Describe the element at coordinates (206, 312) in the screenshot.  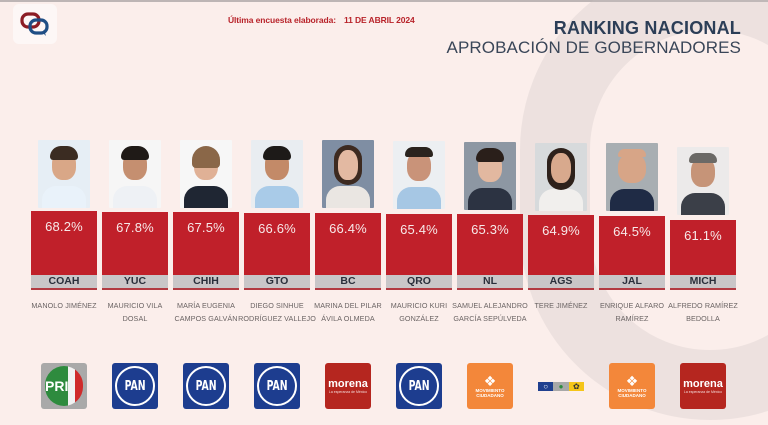
I see `governor-name: MARÍA EUGENIA CAMPOS GALVÁN` at that location.